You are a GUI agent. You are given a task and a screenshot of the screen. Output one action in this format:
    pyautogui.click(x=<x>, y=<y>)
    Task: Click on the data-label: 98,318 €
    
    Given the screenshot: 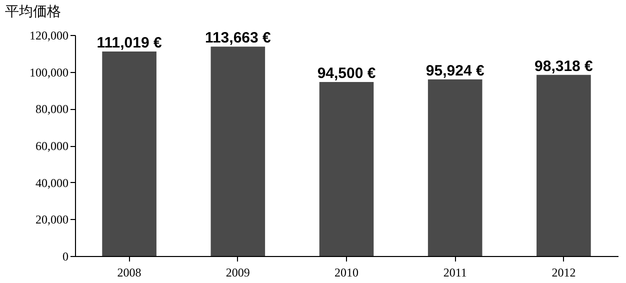 What is the action you would take?
    pyautogui.click(x=564, y=66)
    